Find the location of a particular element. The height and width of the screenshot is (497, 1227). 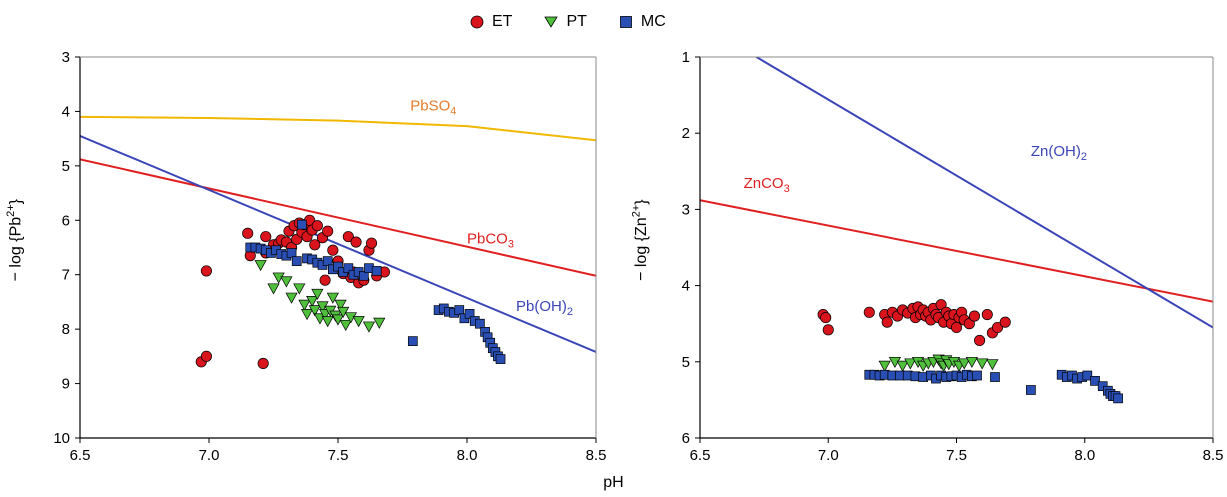

legend-marker-circle-icon is located at coordinates (477, 22).